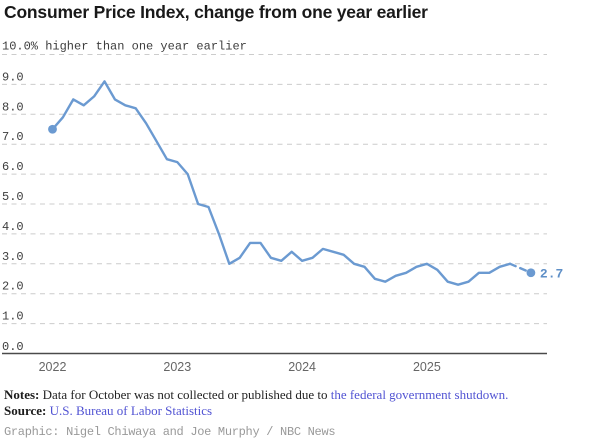 This screenshot has height=442, width=600. What do you see at coordinates (13, 167) in the screenshot?
I see `y-tick-label: 6.0` at bounding box center [13, 167].